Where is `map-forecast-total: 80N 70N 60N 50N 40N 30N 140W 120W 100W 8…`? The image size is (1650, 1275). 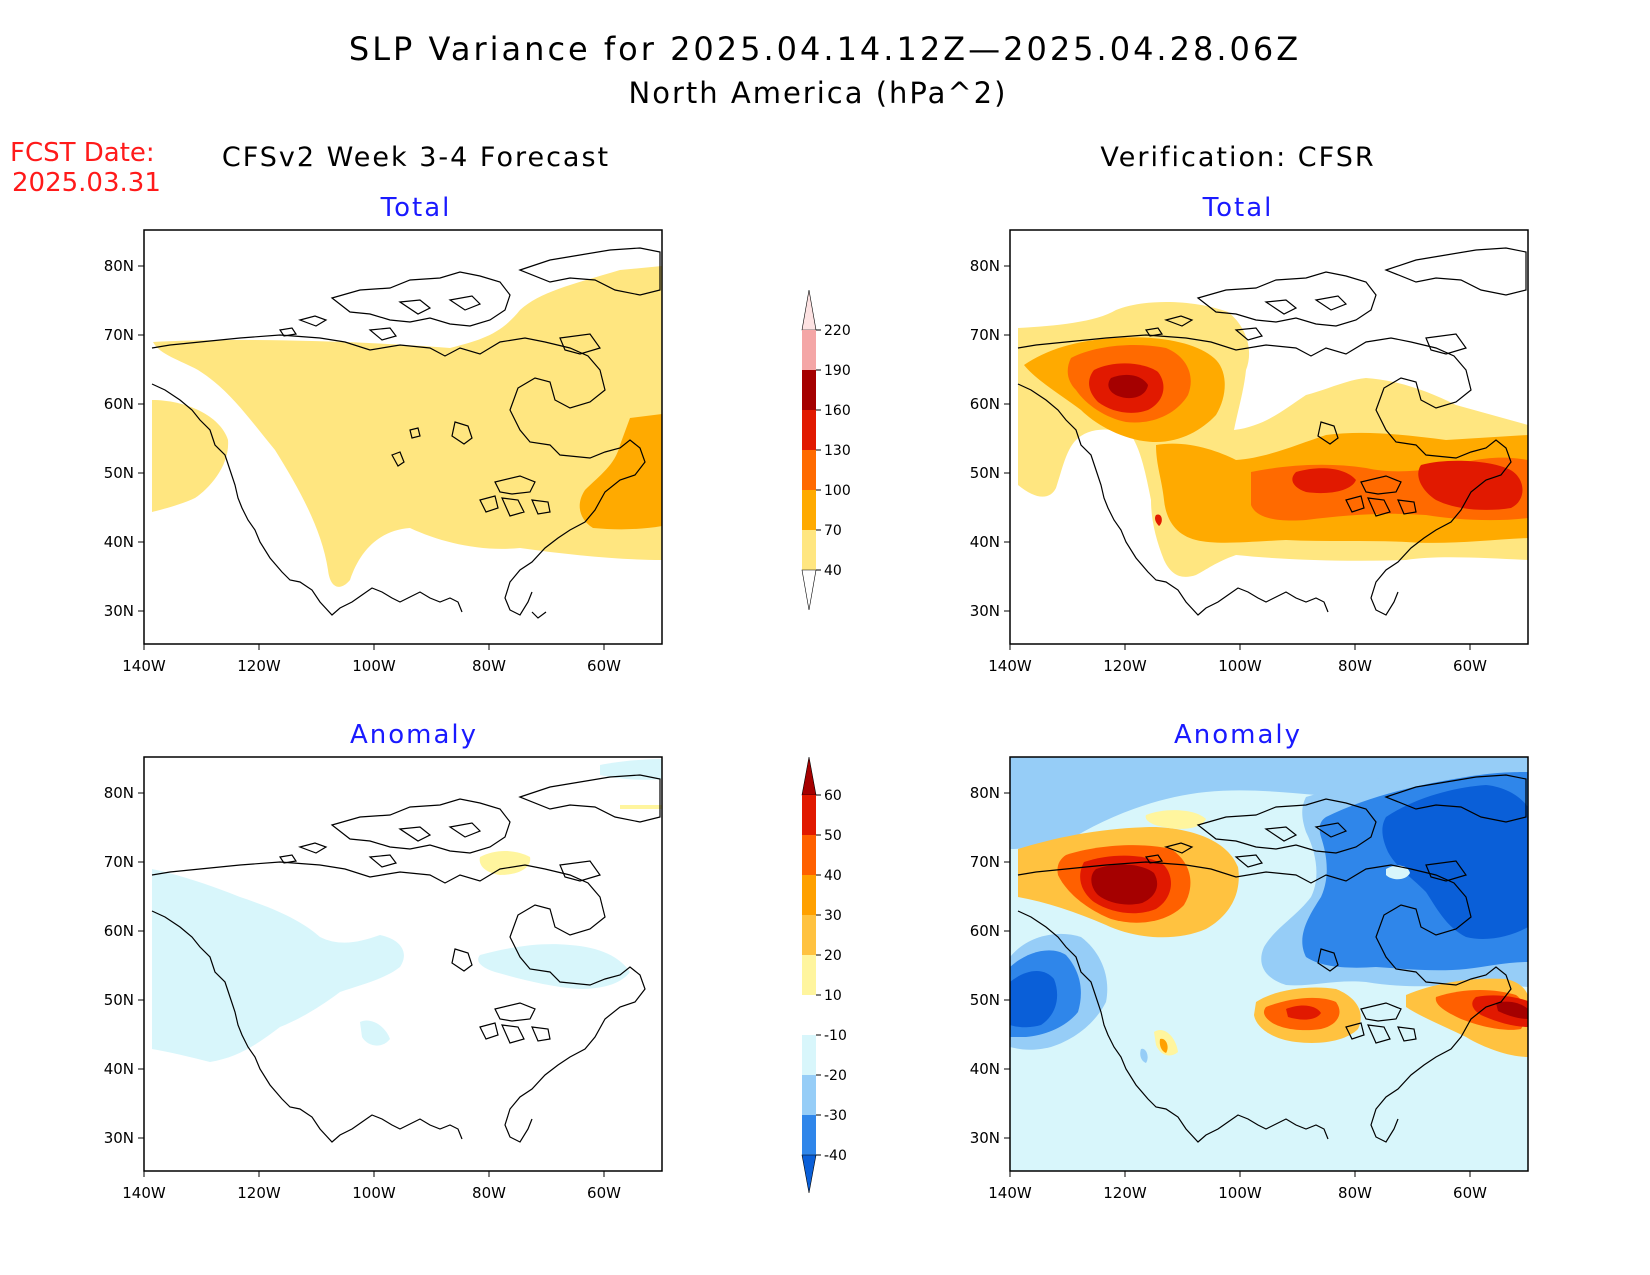
map-forecast-total: 80N 70N 60N 50N 40N 30N 140W 120W 100W 8… is located at coordinates (383, 452).